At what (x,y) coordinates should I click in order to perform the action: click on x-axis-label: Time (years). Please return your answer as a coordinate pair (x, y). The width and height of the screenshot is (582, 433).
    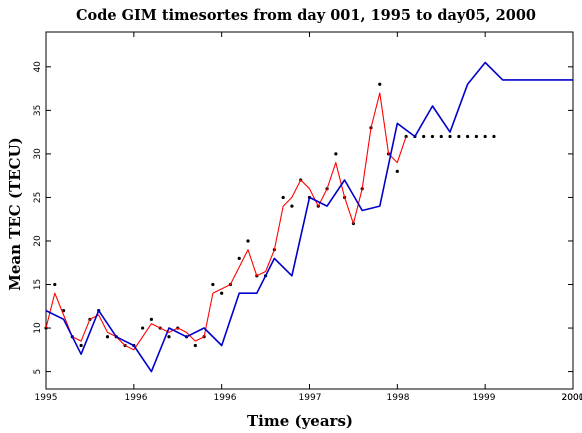
    Looking at the image, I should click on (300, 421).